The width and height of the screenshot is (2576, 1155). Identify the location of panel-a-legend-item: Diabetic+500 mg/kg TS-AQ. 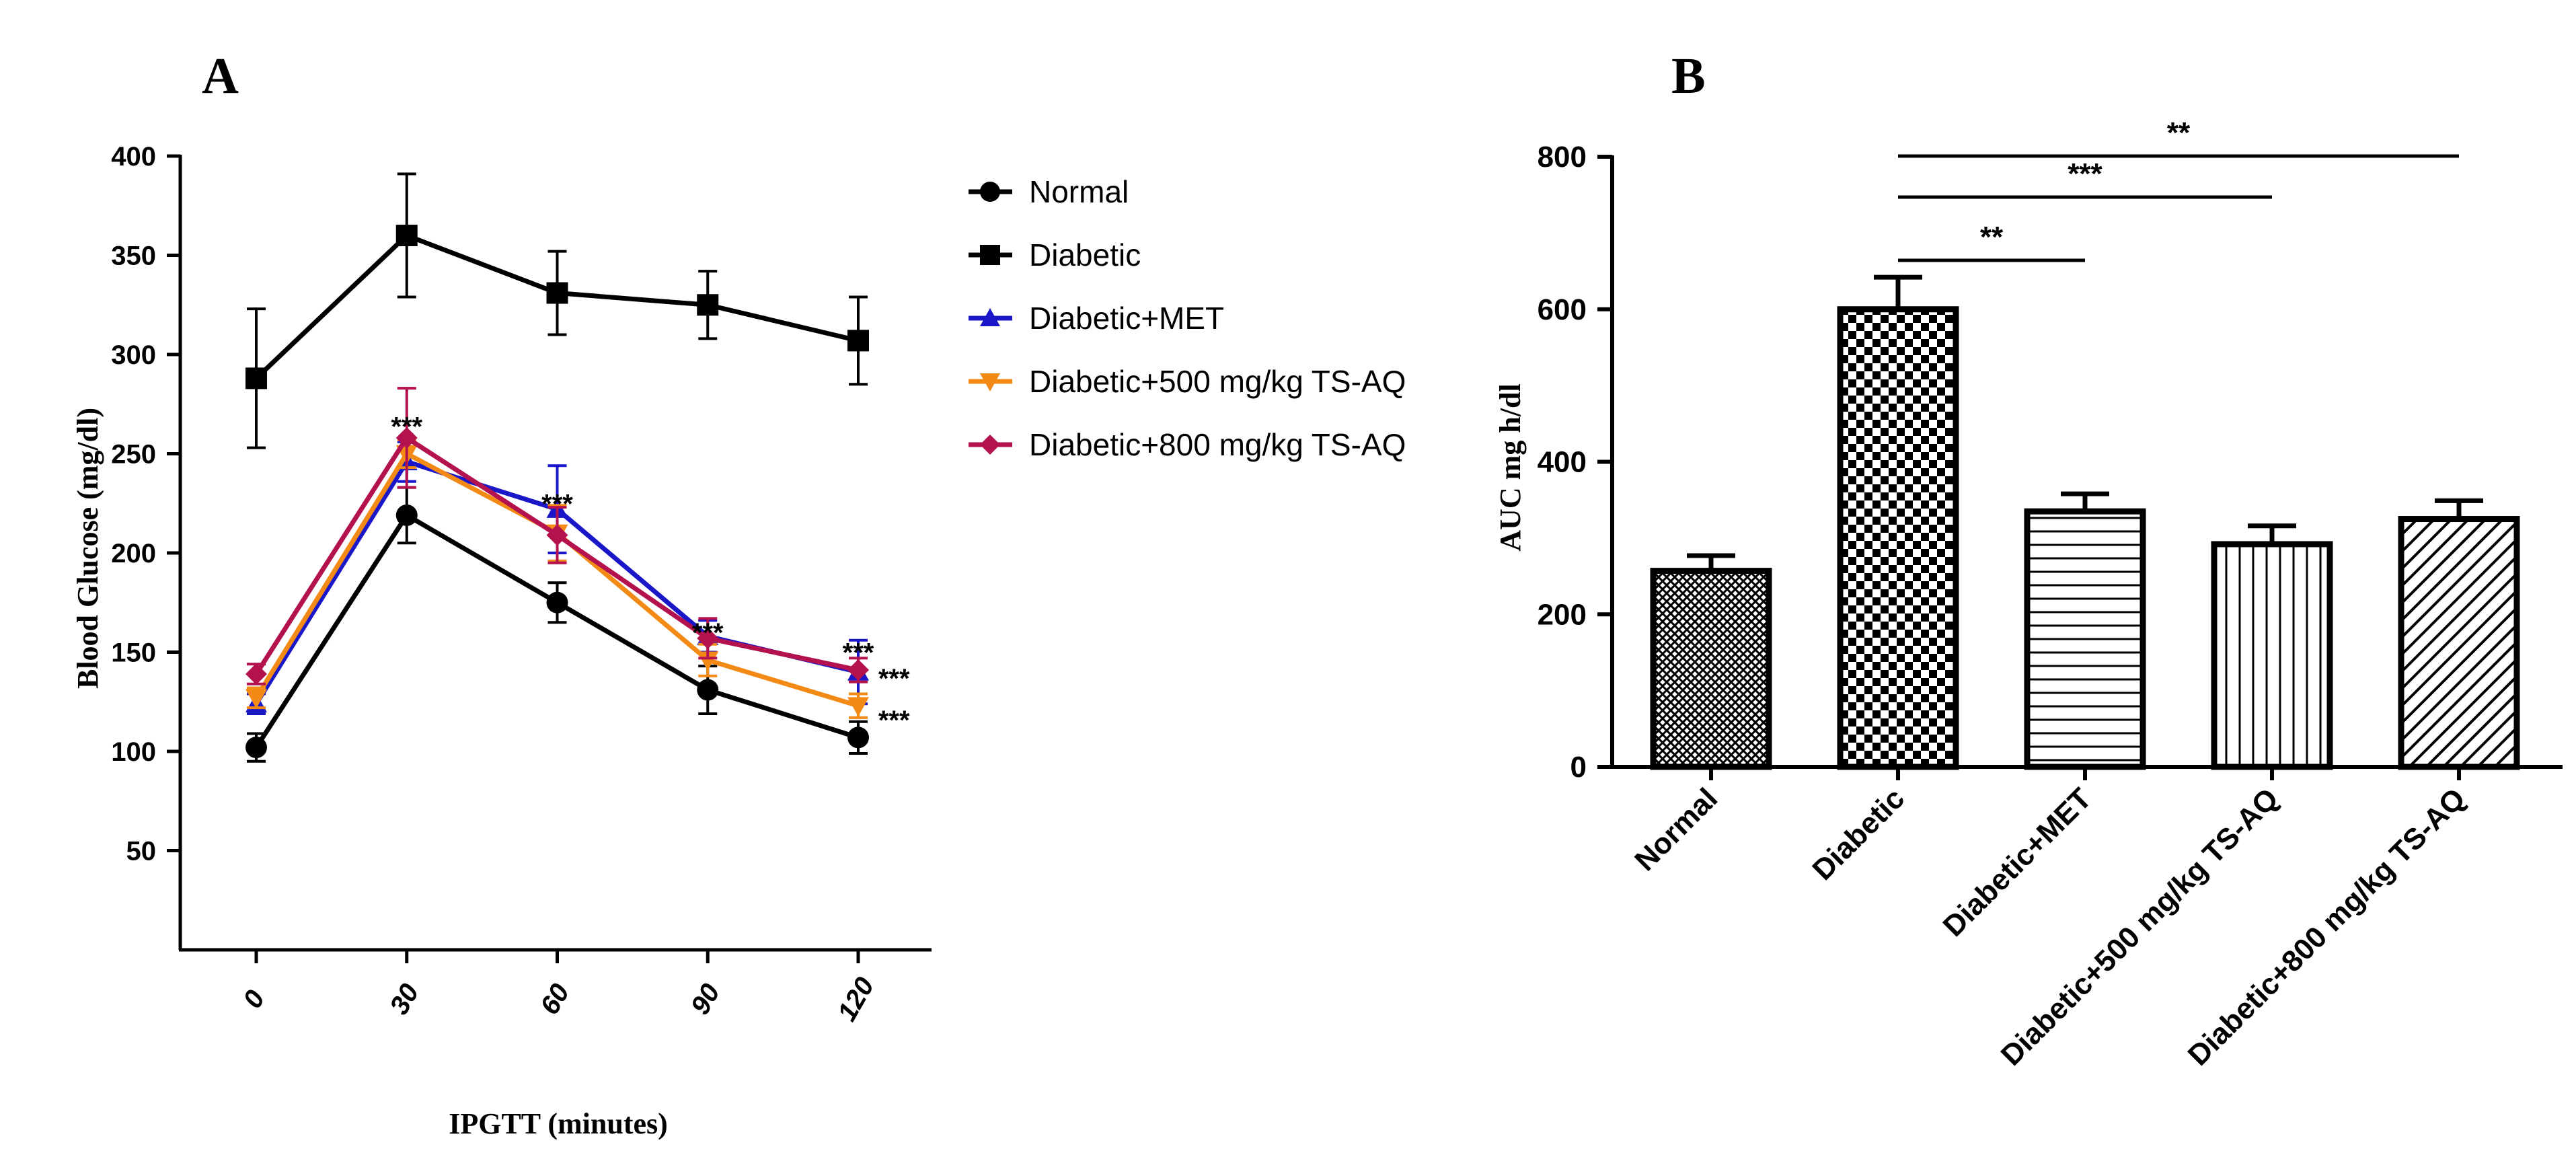
(1187, 381).